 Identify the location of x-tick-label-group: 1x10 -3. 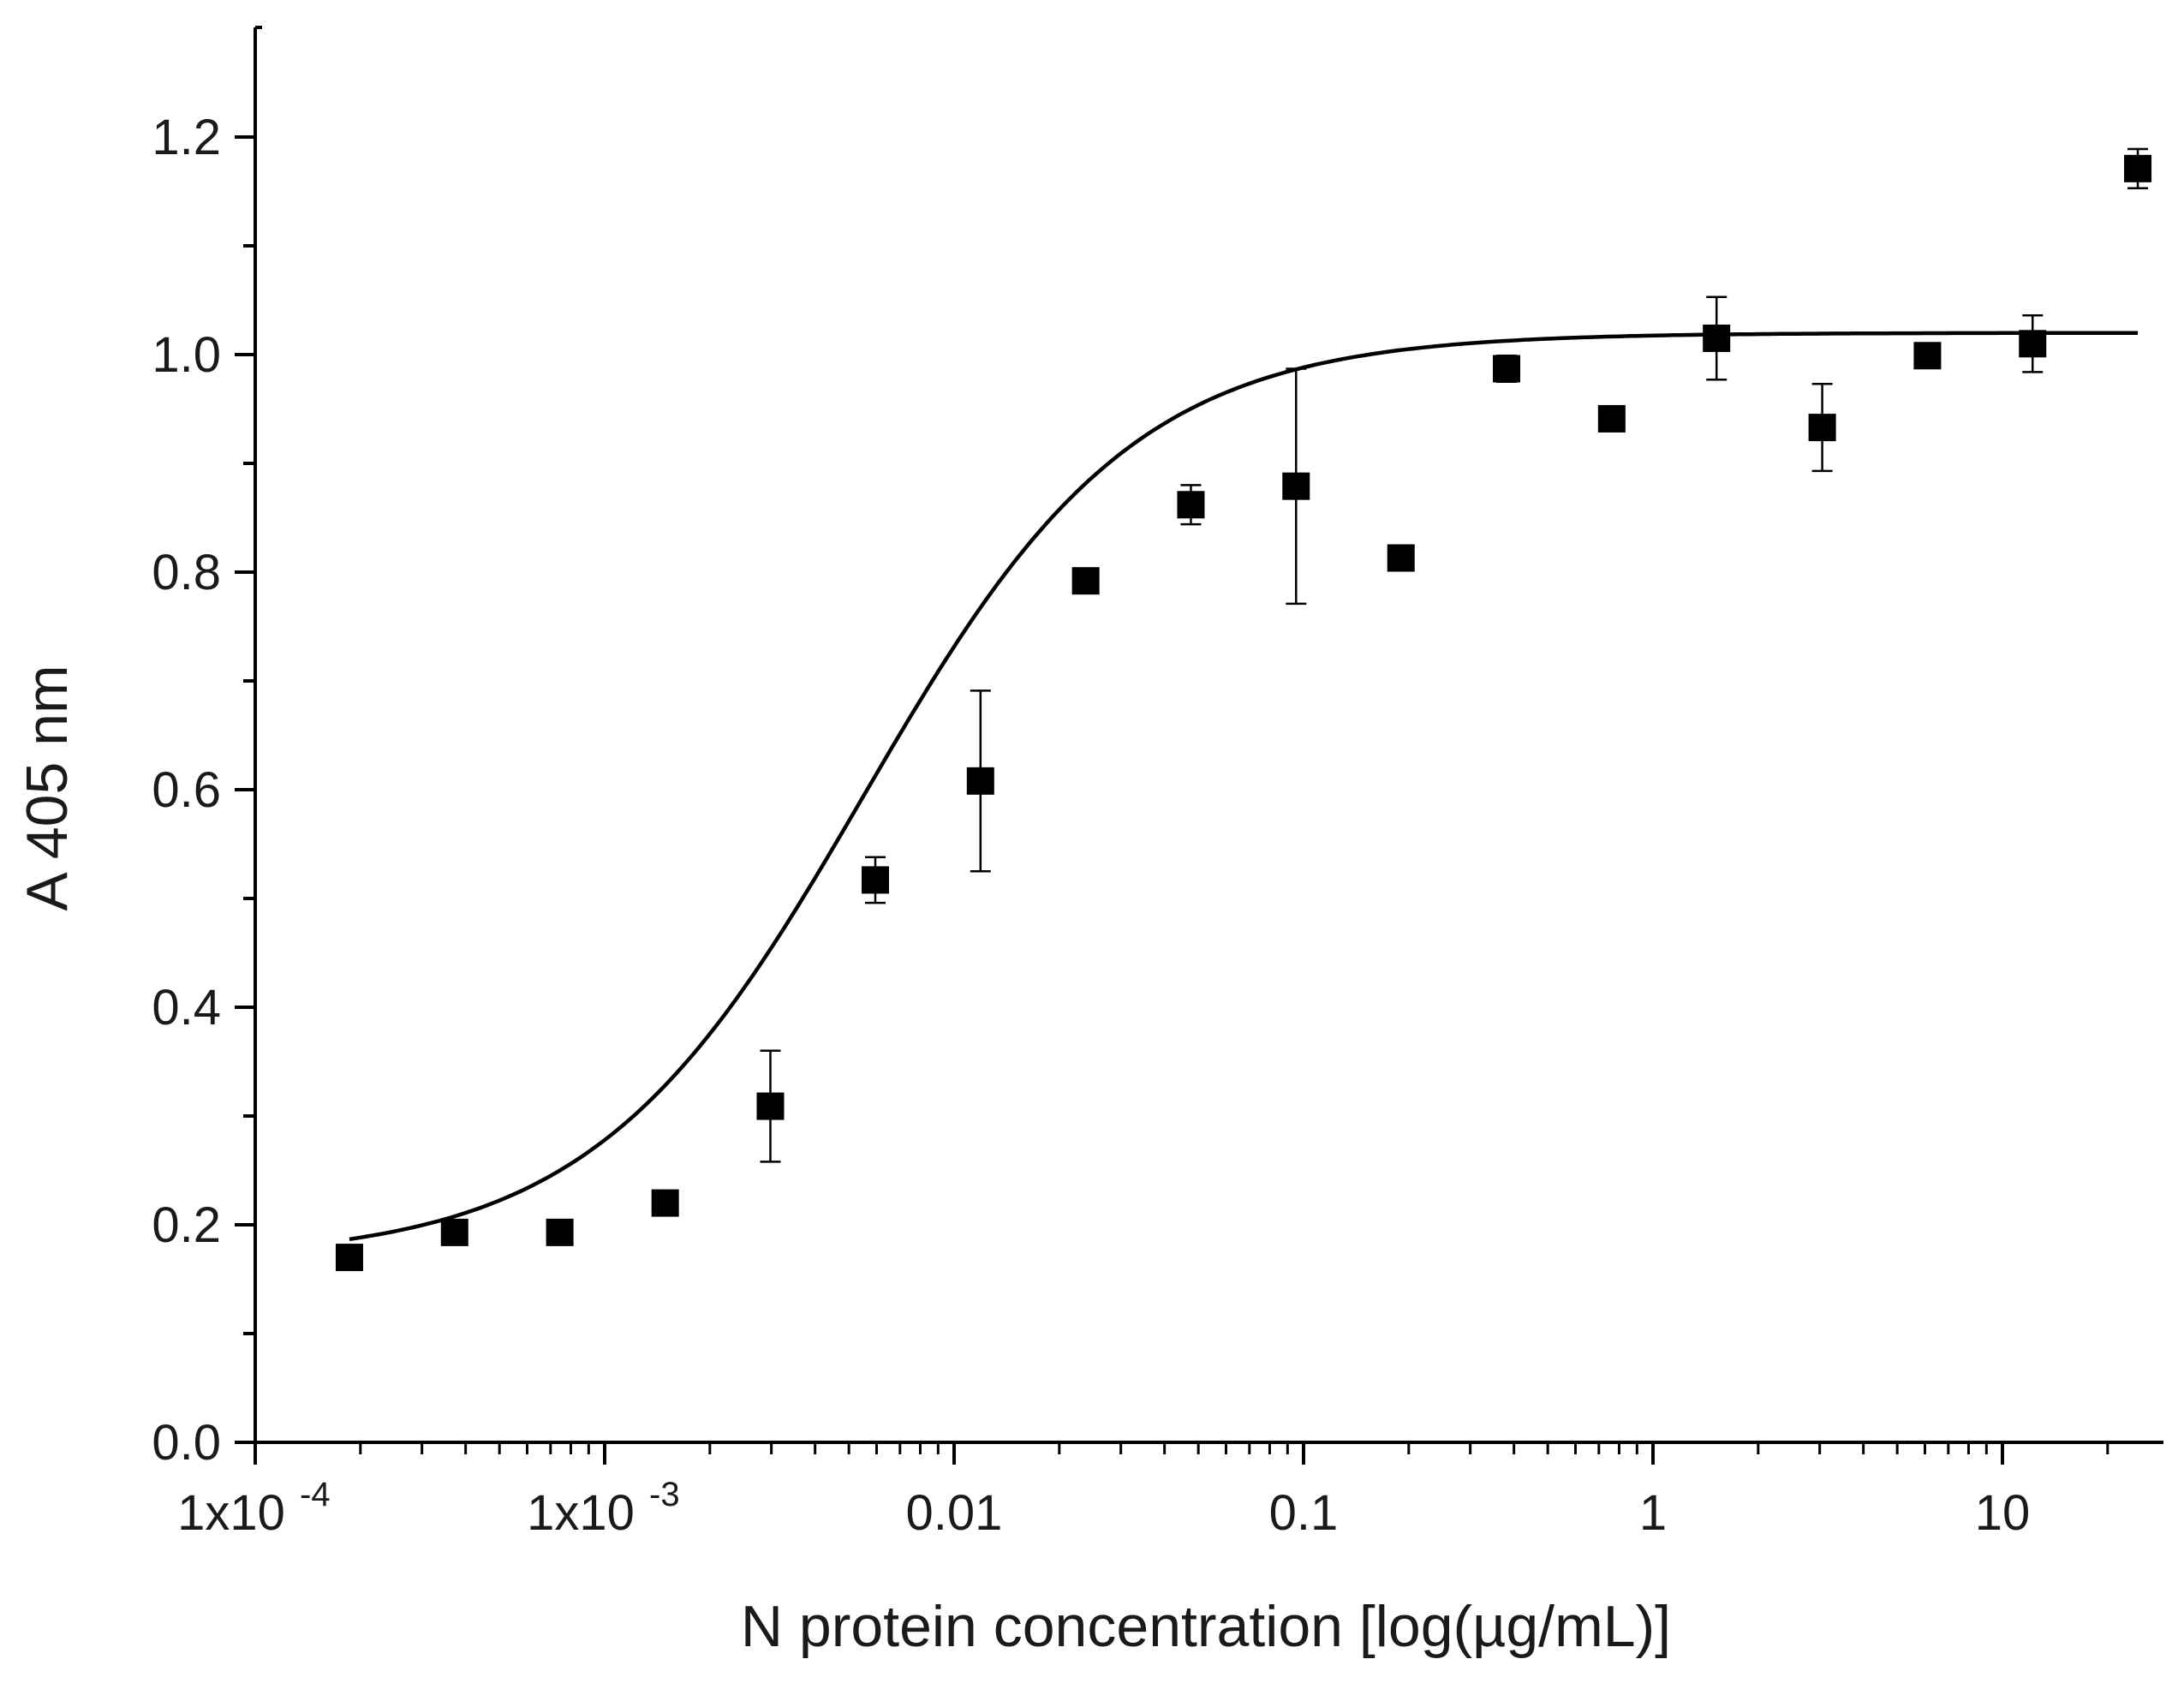
(603, 1508).